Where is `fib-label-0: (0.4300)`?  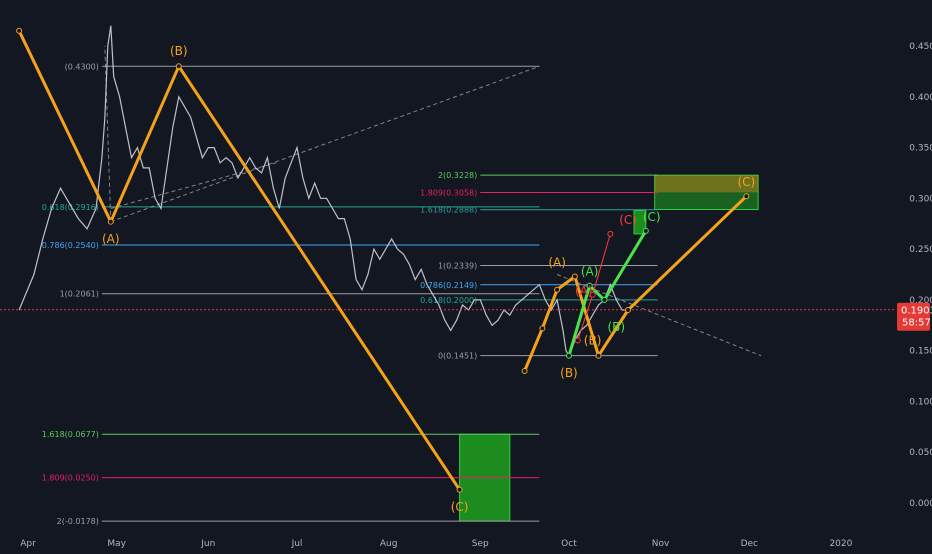
fib-label-0: (0.4300) is located at coordinates (82, 66).